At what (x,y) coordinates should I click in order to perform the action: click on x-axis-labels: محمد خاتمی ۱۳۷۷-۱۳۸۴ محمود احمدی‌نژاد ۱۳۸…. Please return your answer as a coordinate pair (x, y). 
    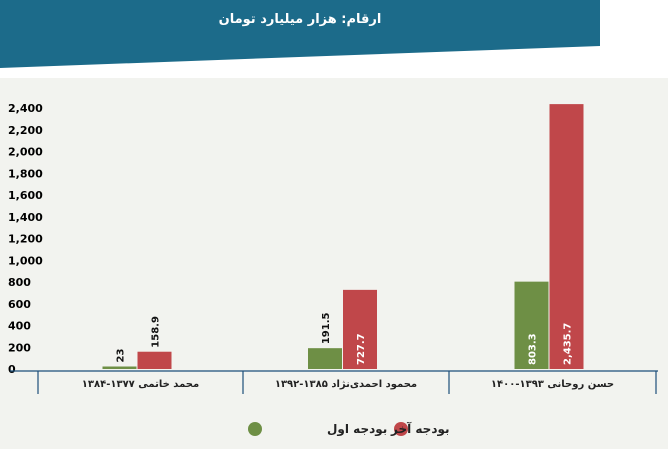
    Looking at the image, I should click on (348, 384).